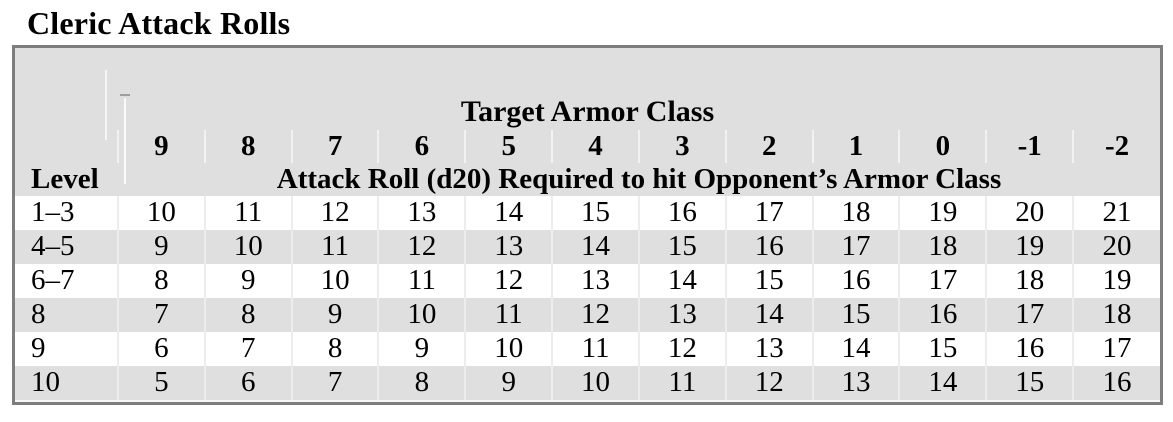 The height and width of the screenshot is (422, 1173). Describe the element at coordinates (421, 146) in the screenshot. I see `ac-column-header: 6` at that location.